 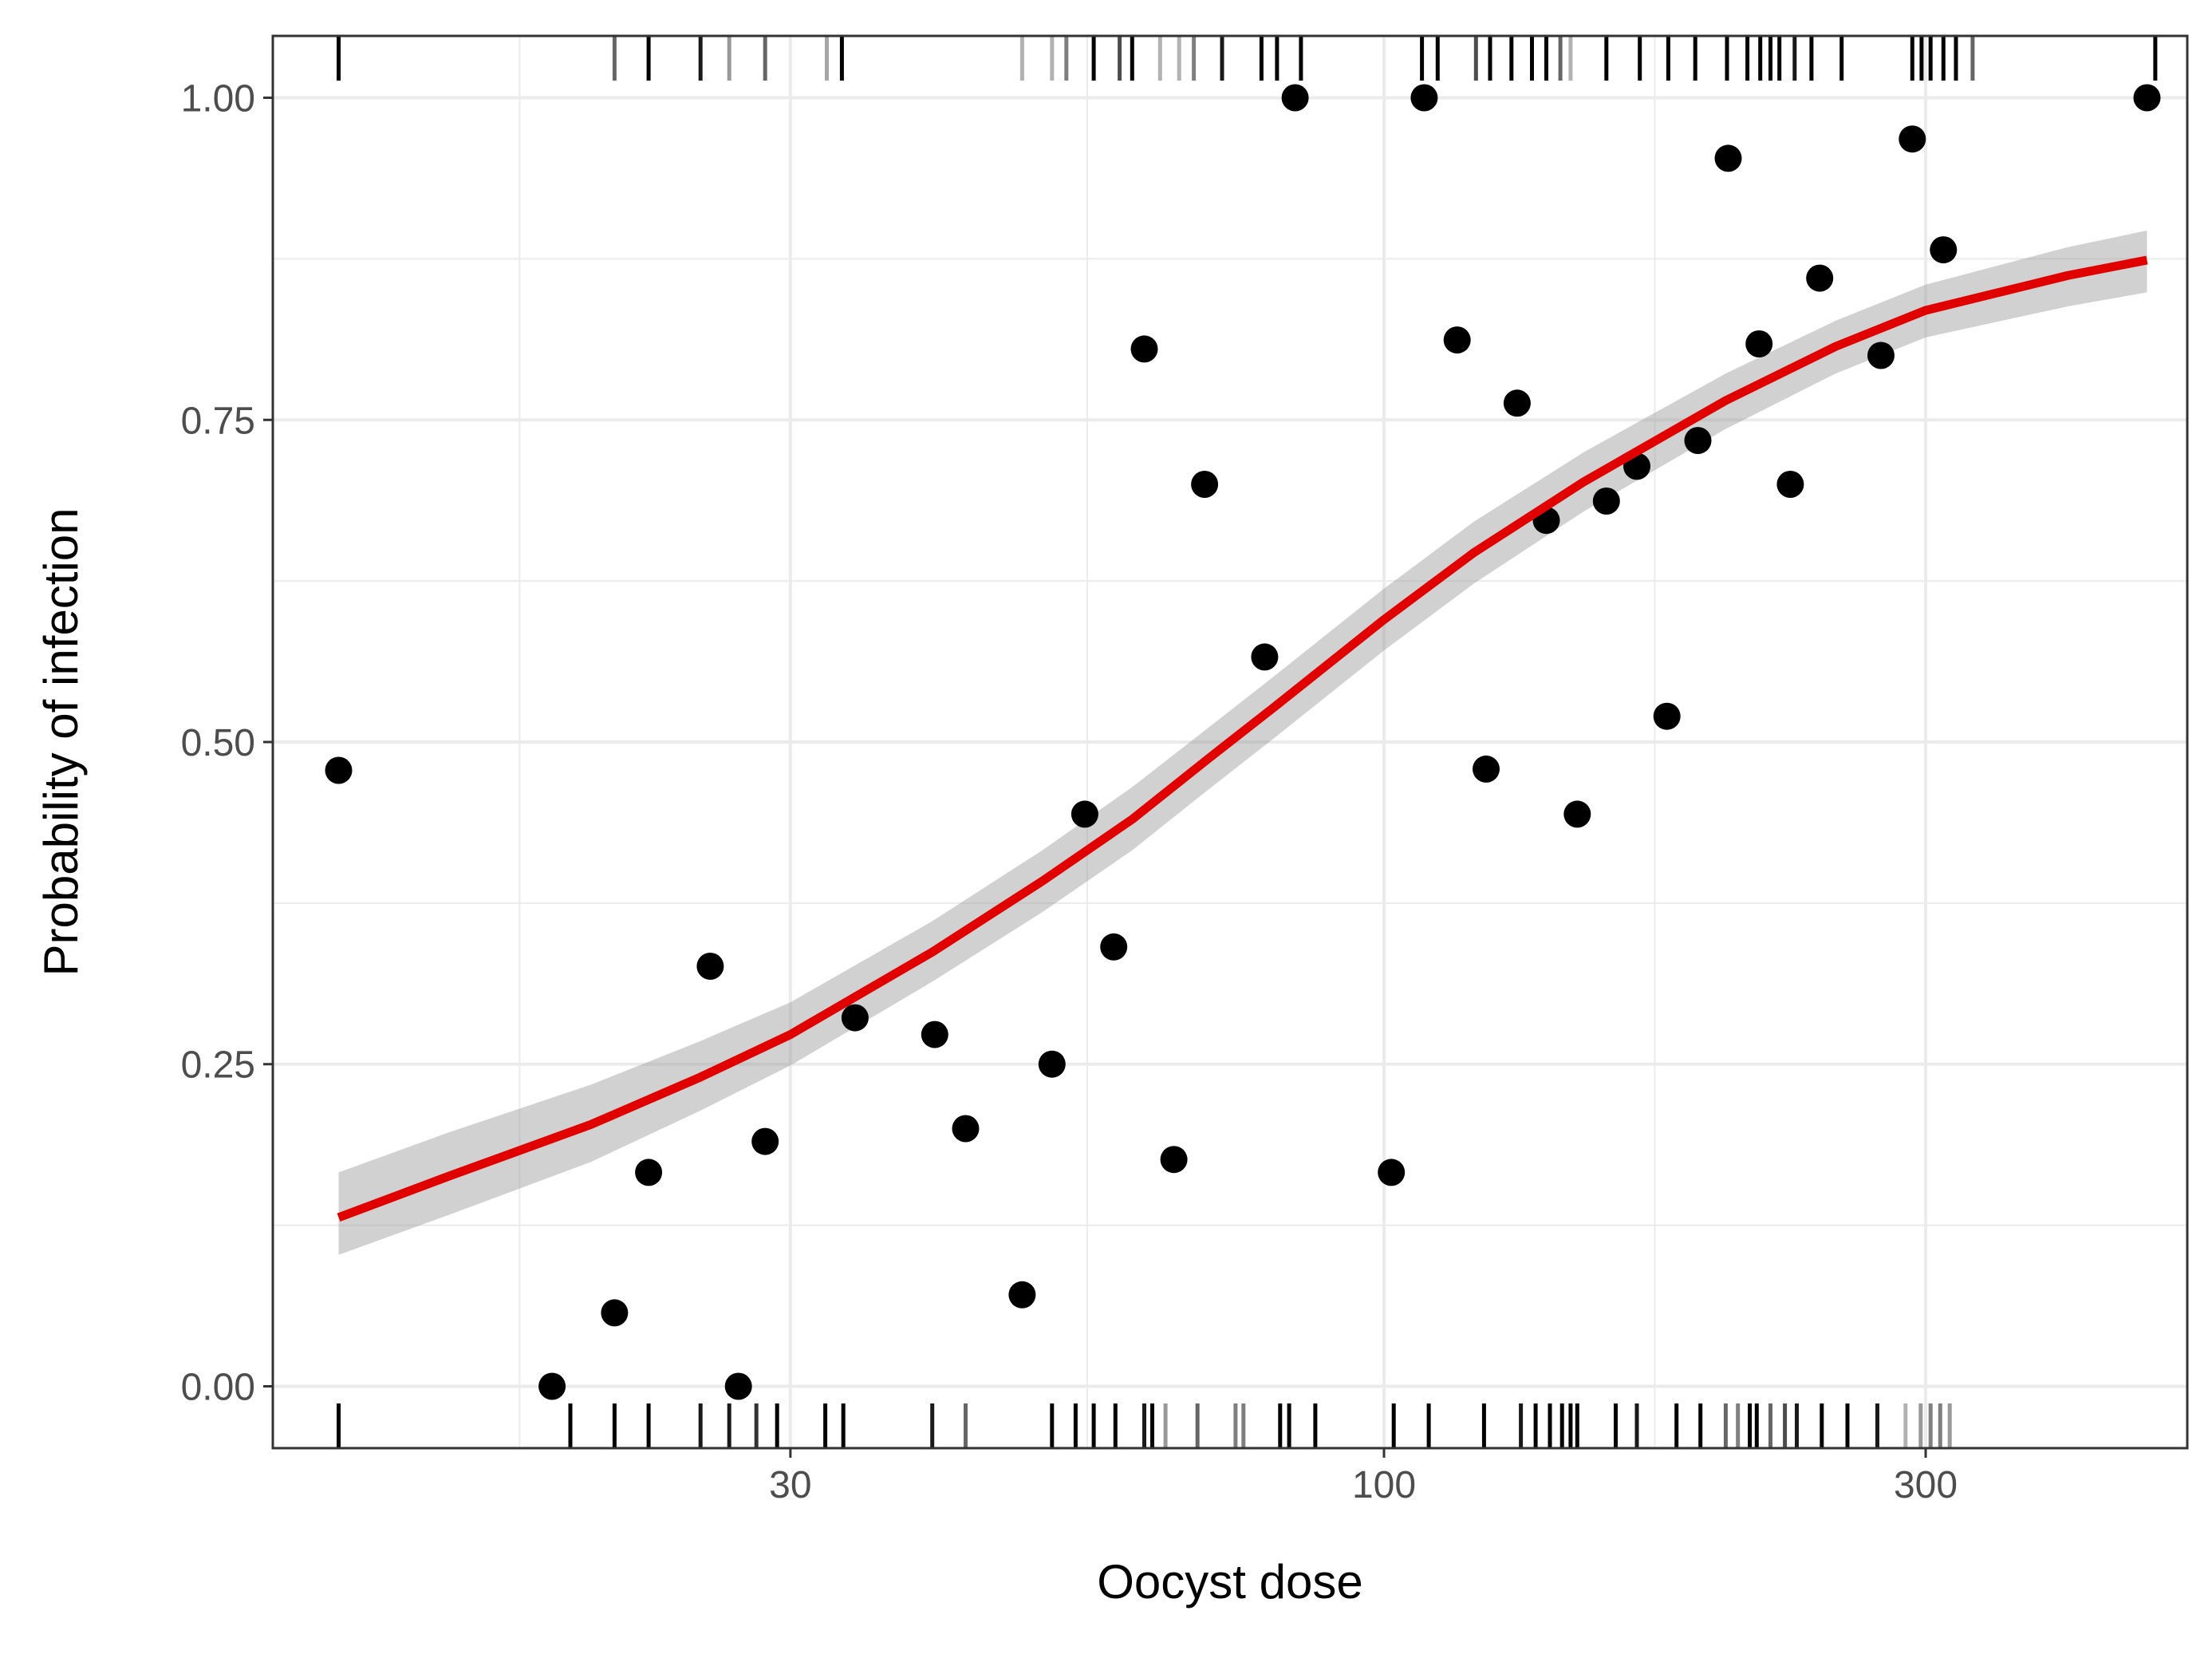 I want to click on y-tick-label: 0.50, so click(x=218, y=743).